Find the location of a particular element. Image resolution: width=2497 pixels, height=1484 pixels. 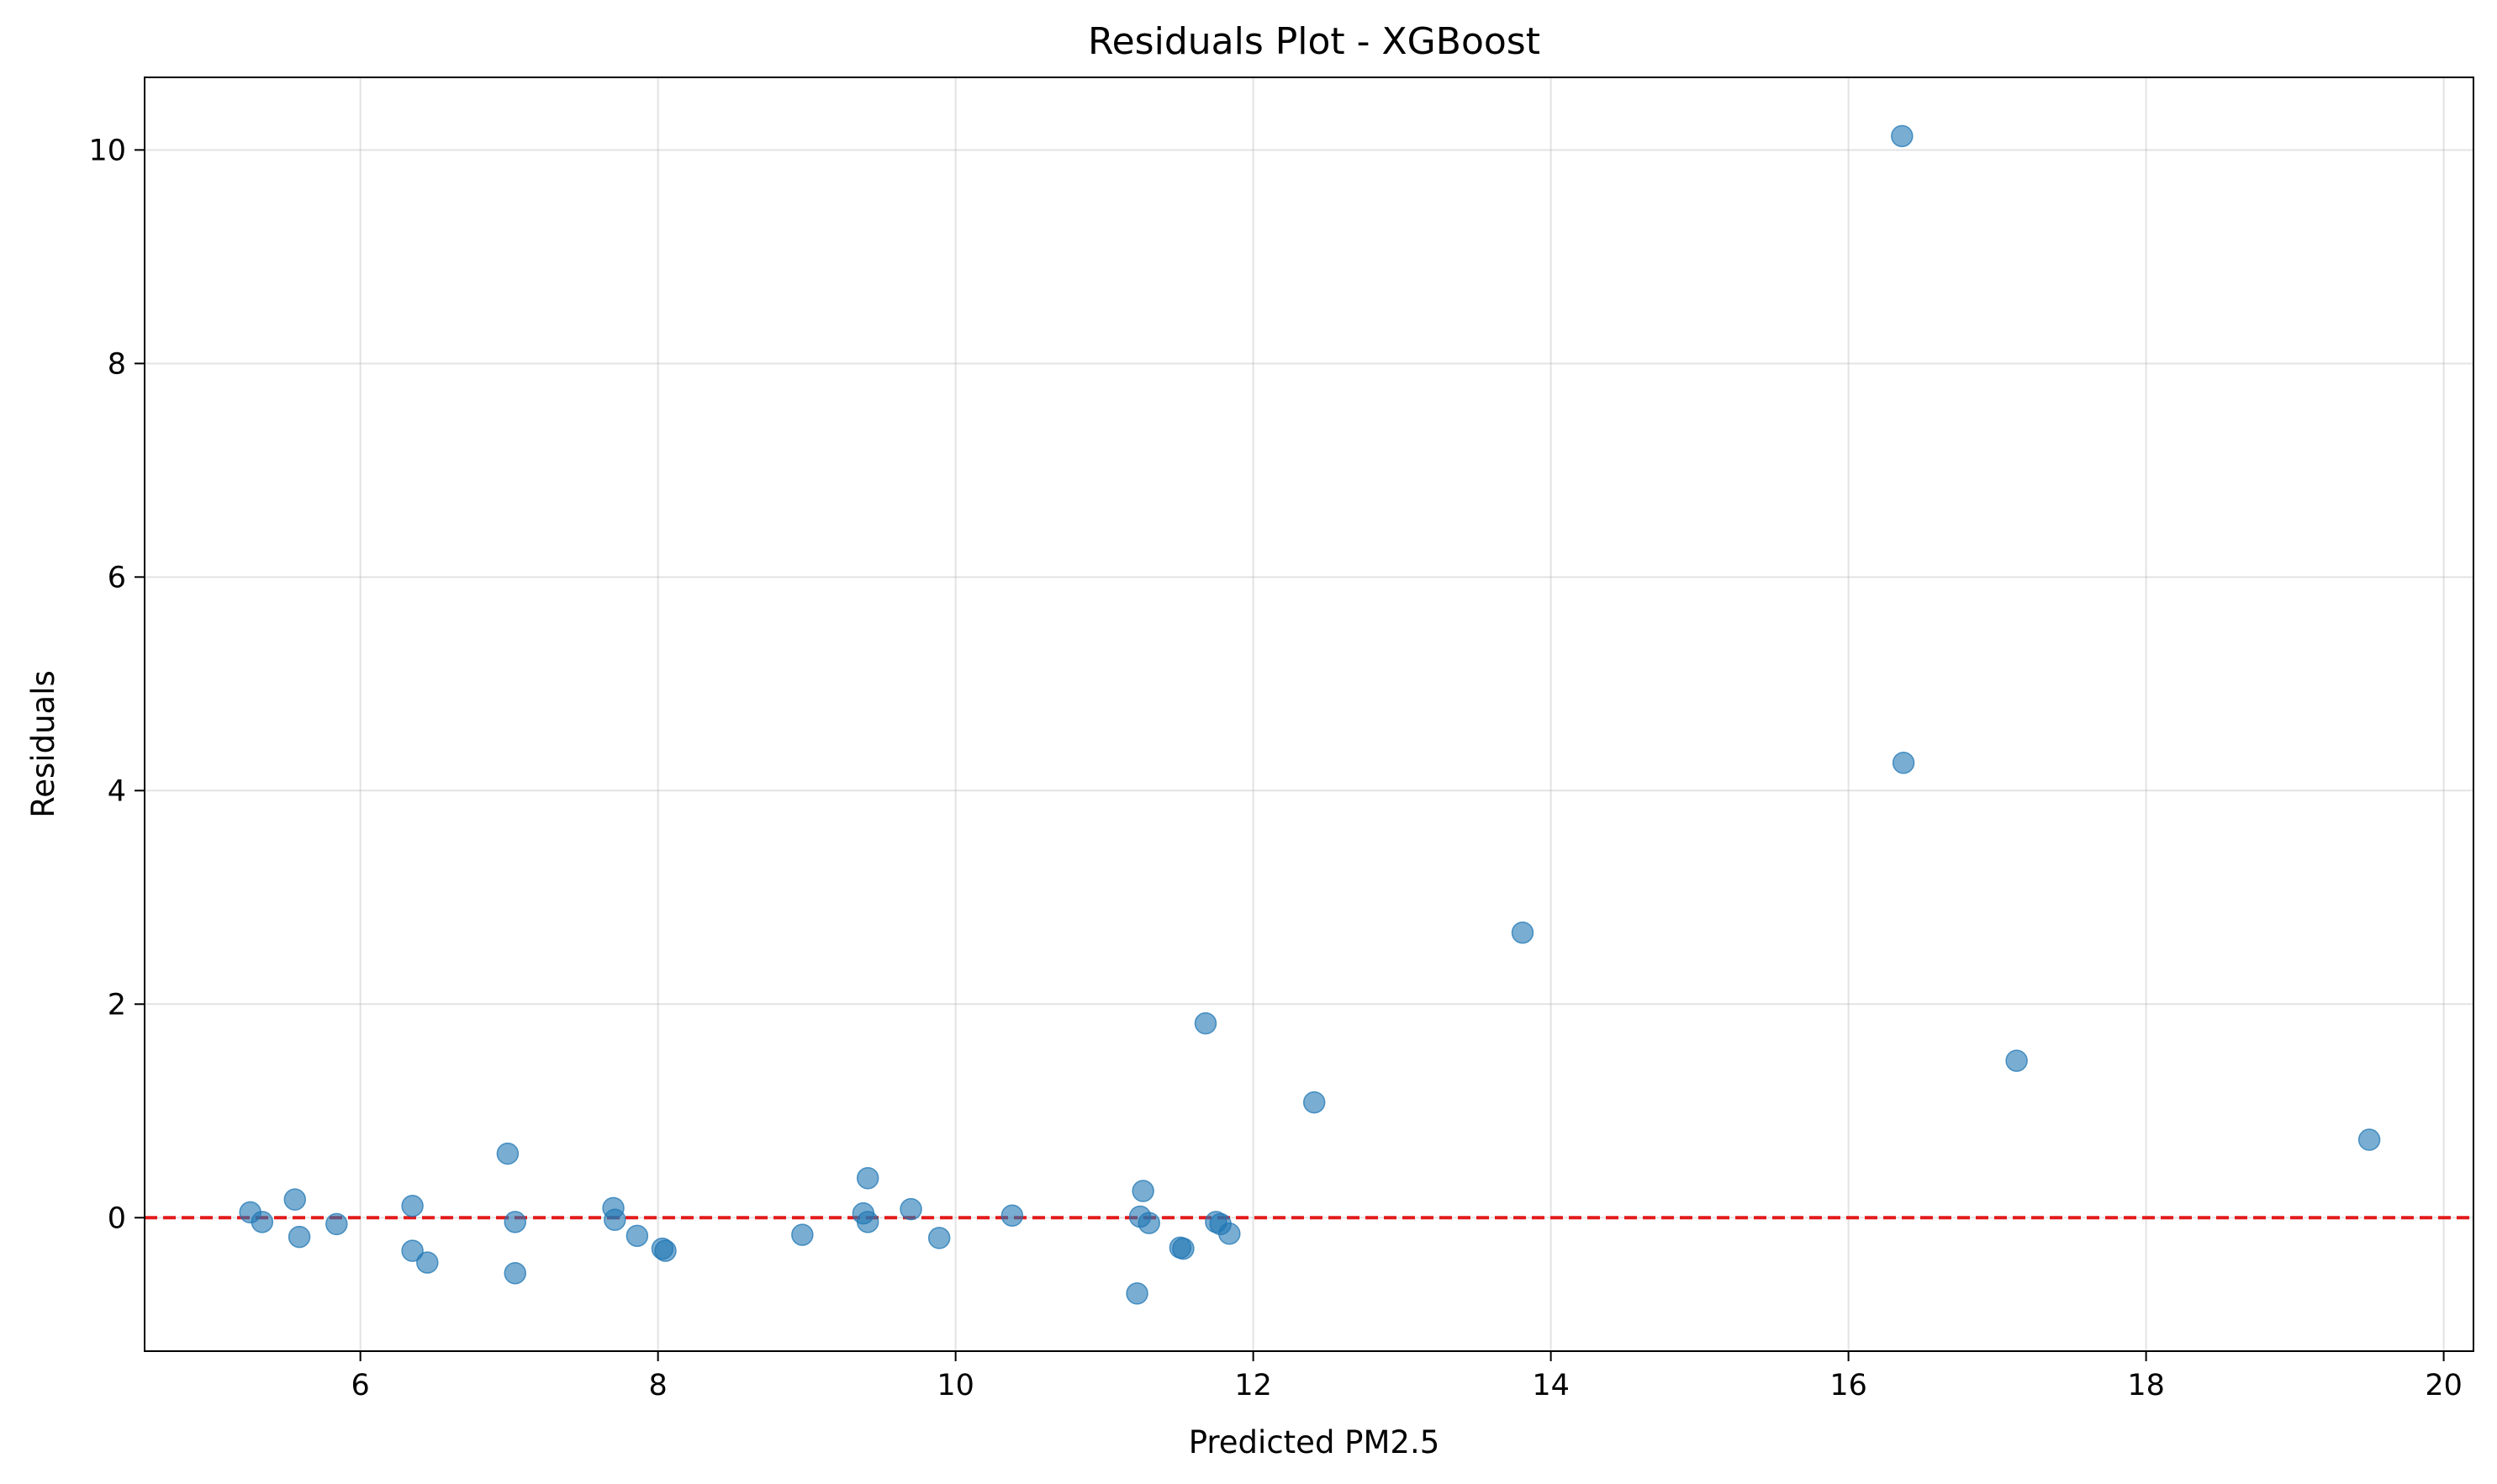

y-axis-label: Residuals is located at coordinates (43, 744).